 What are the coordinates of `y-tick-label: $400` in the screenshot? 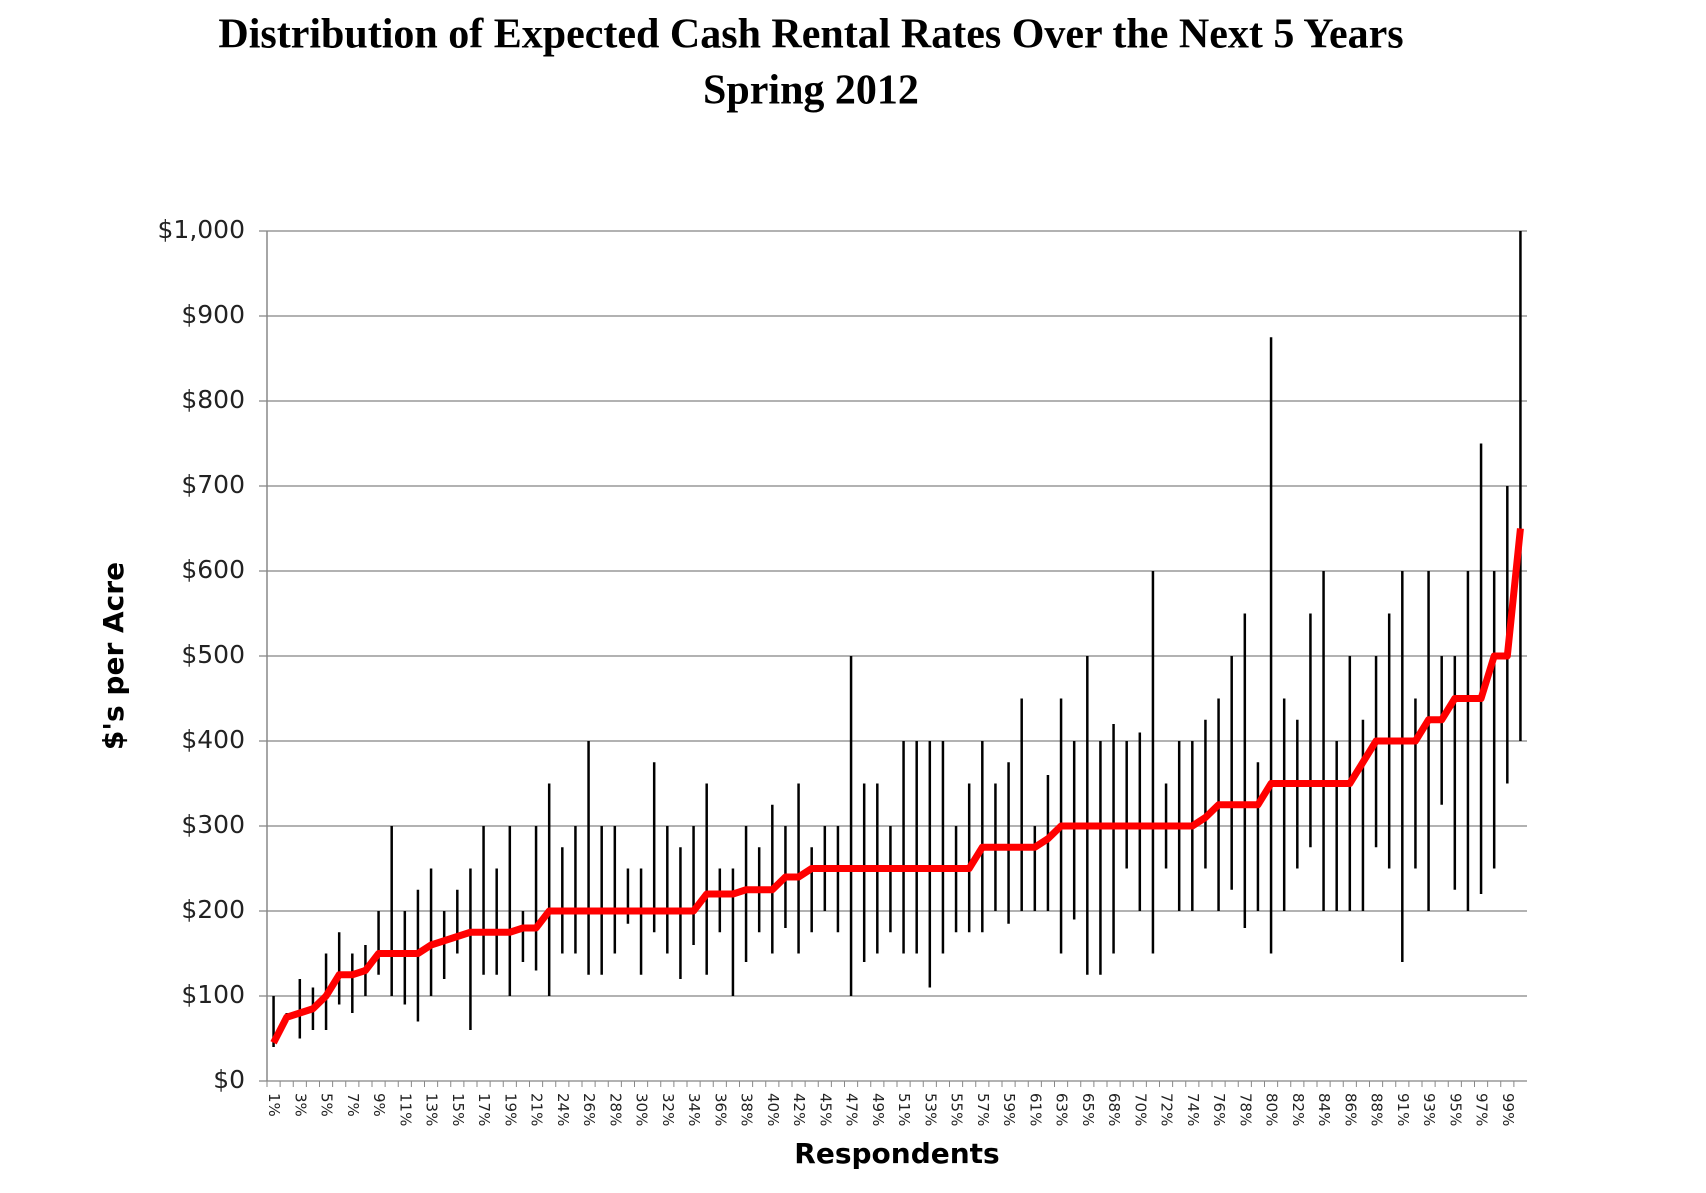 It's located at (213, 739).